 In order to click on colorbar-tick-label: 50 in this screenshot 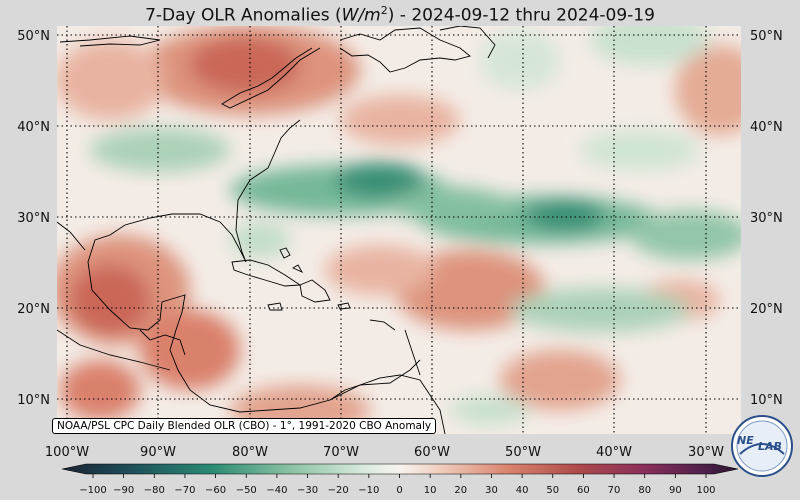, I will do `click(552, 490)`.